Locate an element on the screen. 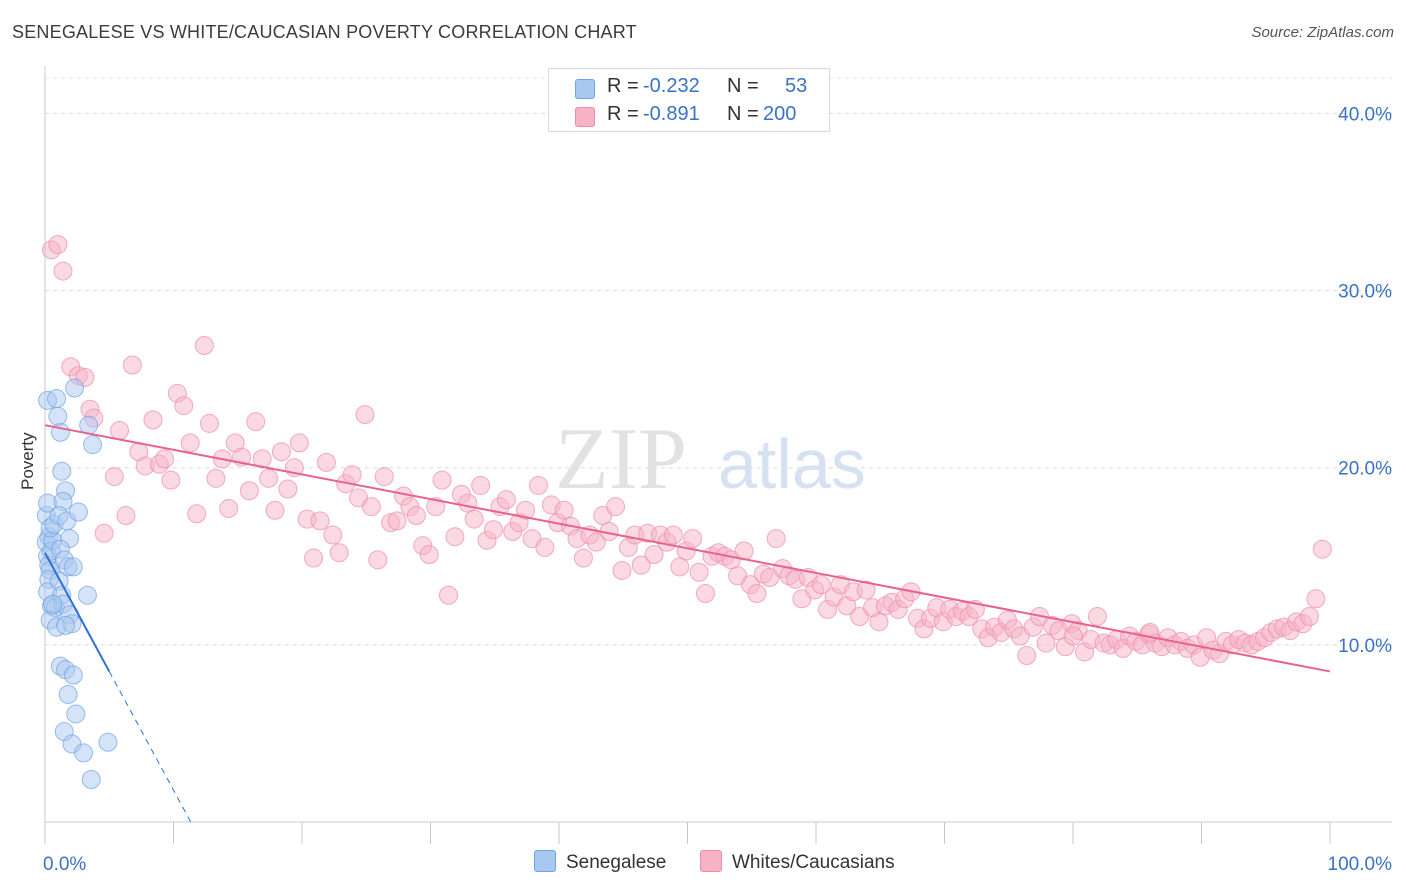 Image resolution: width=1406 pixels, height=892 pixels. legend-r-value: -0.891 is located at coordinates (671, 114).